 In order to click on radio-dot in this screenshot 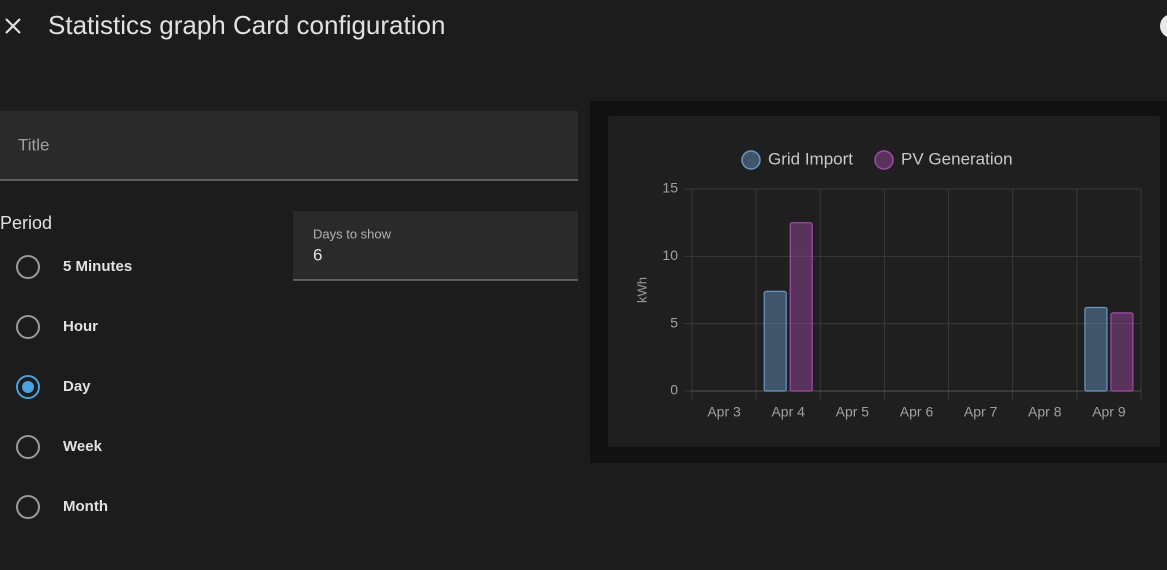, I will do `click(28, 387)`.